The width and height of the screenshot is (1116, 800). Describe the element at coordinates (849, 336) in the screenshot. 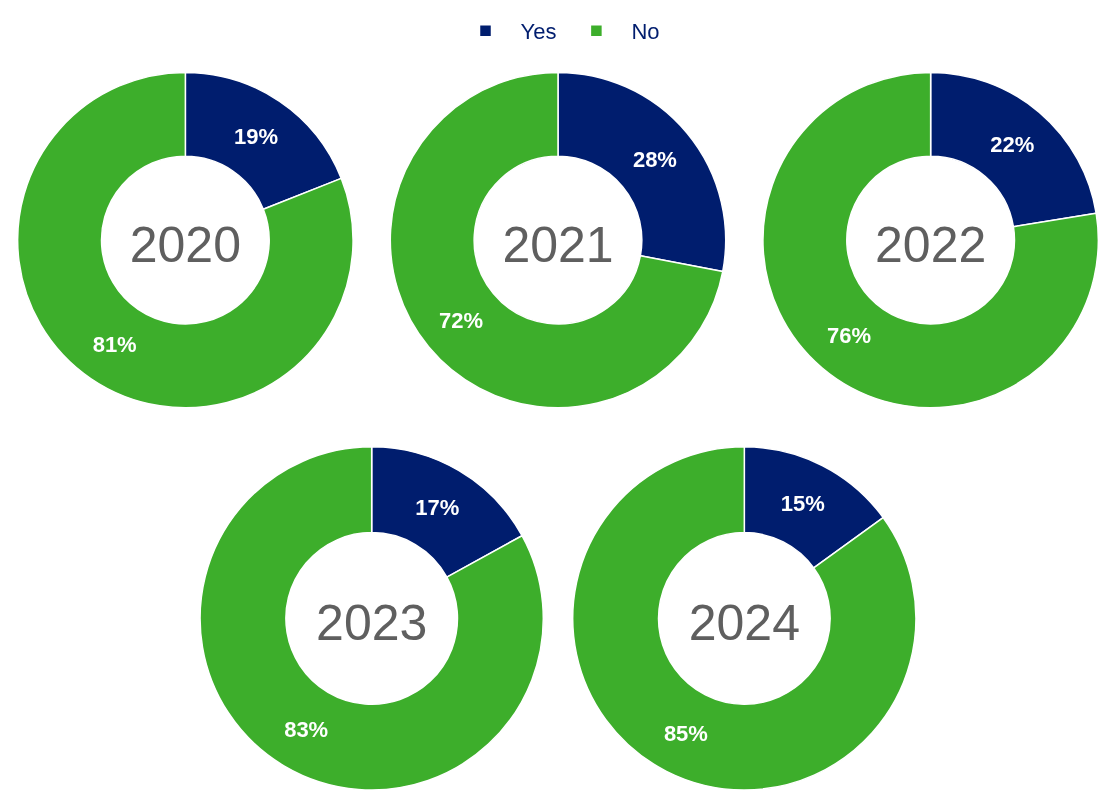

I see `data-label: 76%` at that location.